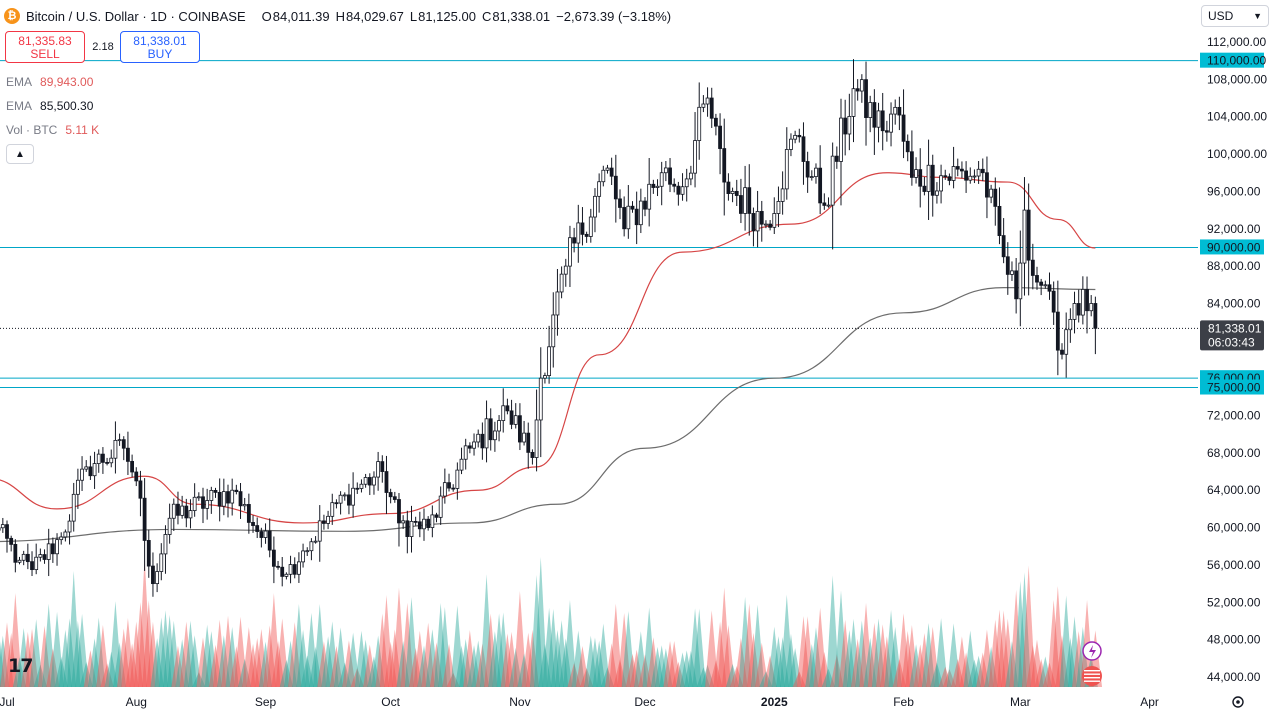 The image size is (1277, 713). Describe the element at coordinates (52, 130) in the screenshot. I see `indicator-volume: Vol · BTC 5.11 K` at that location.